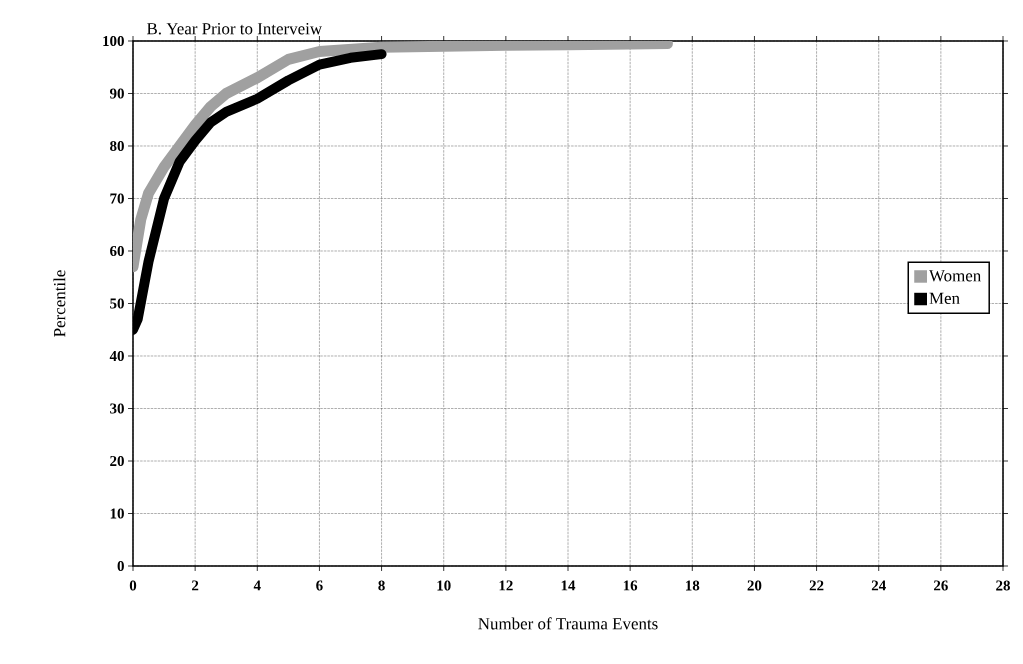  I want to click on x-tick-label: 8, so click(381, 585).